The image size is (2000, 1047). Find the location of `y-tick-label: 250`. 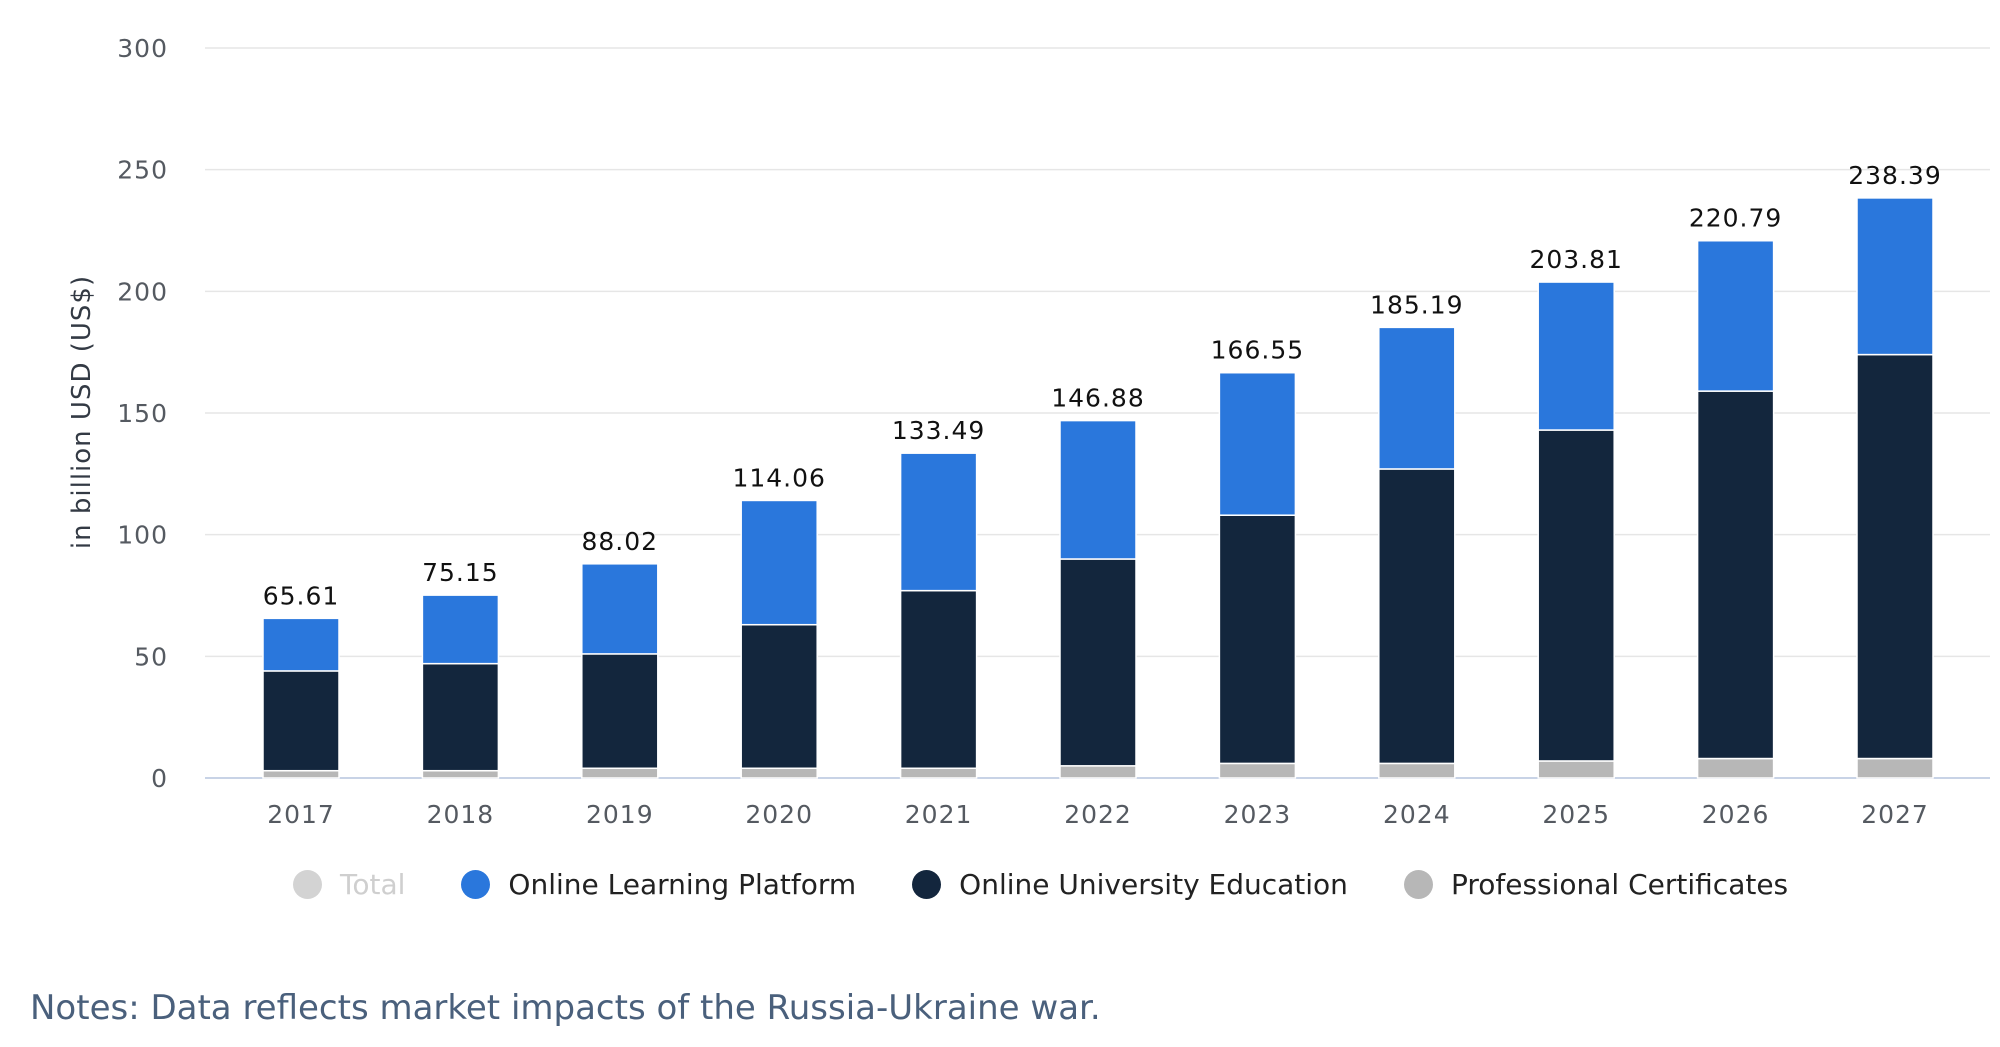

y-tick-label: 250 is located at coordinates (142, 170).